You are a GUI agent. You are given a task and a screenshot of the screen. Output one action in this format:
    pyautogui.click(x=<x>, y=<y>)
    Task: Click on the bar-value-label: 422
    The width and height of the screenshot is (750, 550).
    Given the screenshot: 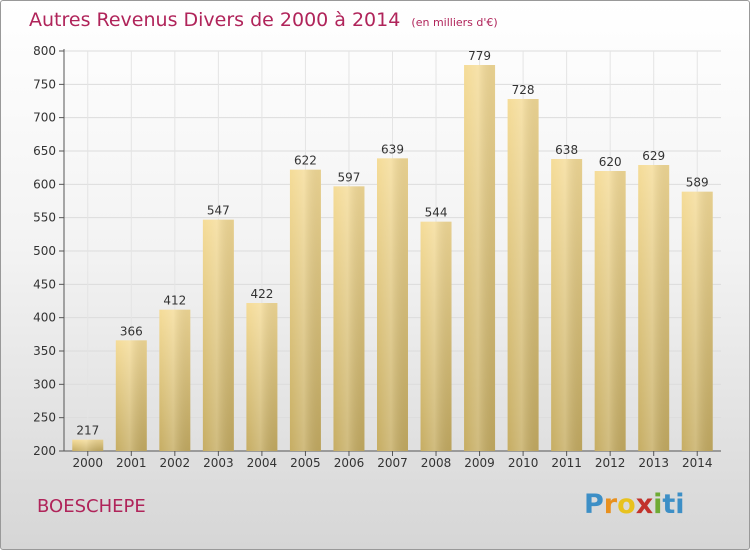 What is the action you would take?
    pyautogui.click(x=261, y=294)
    